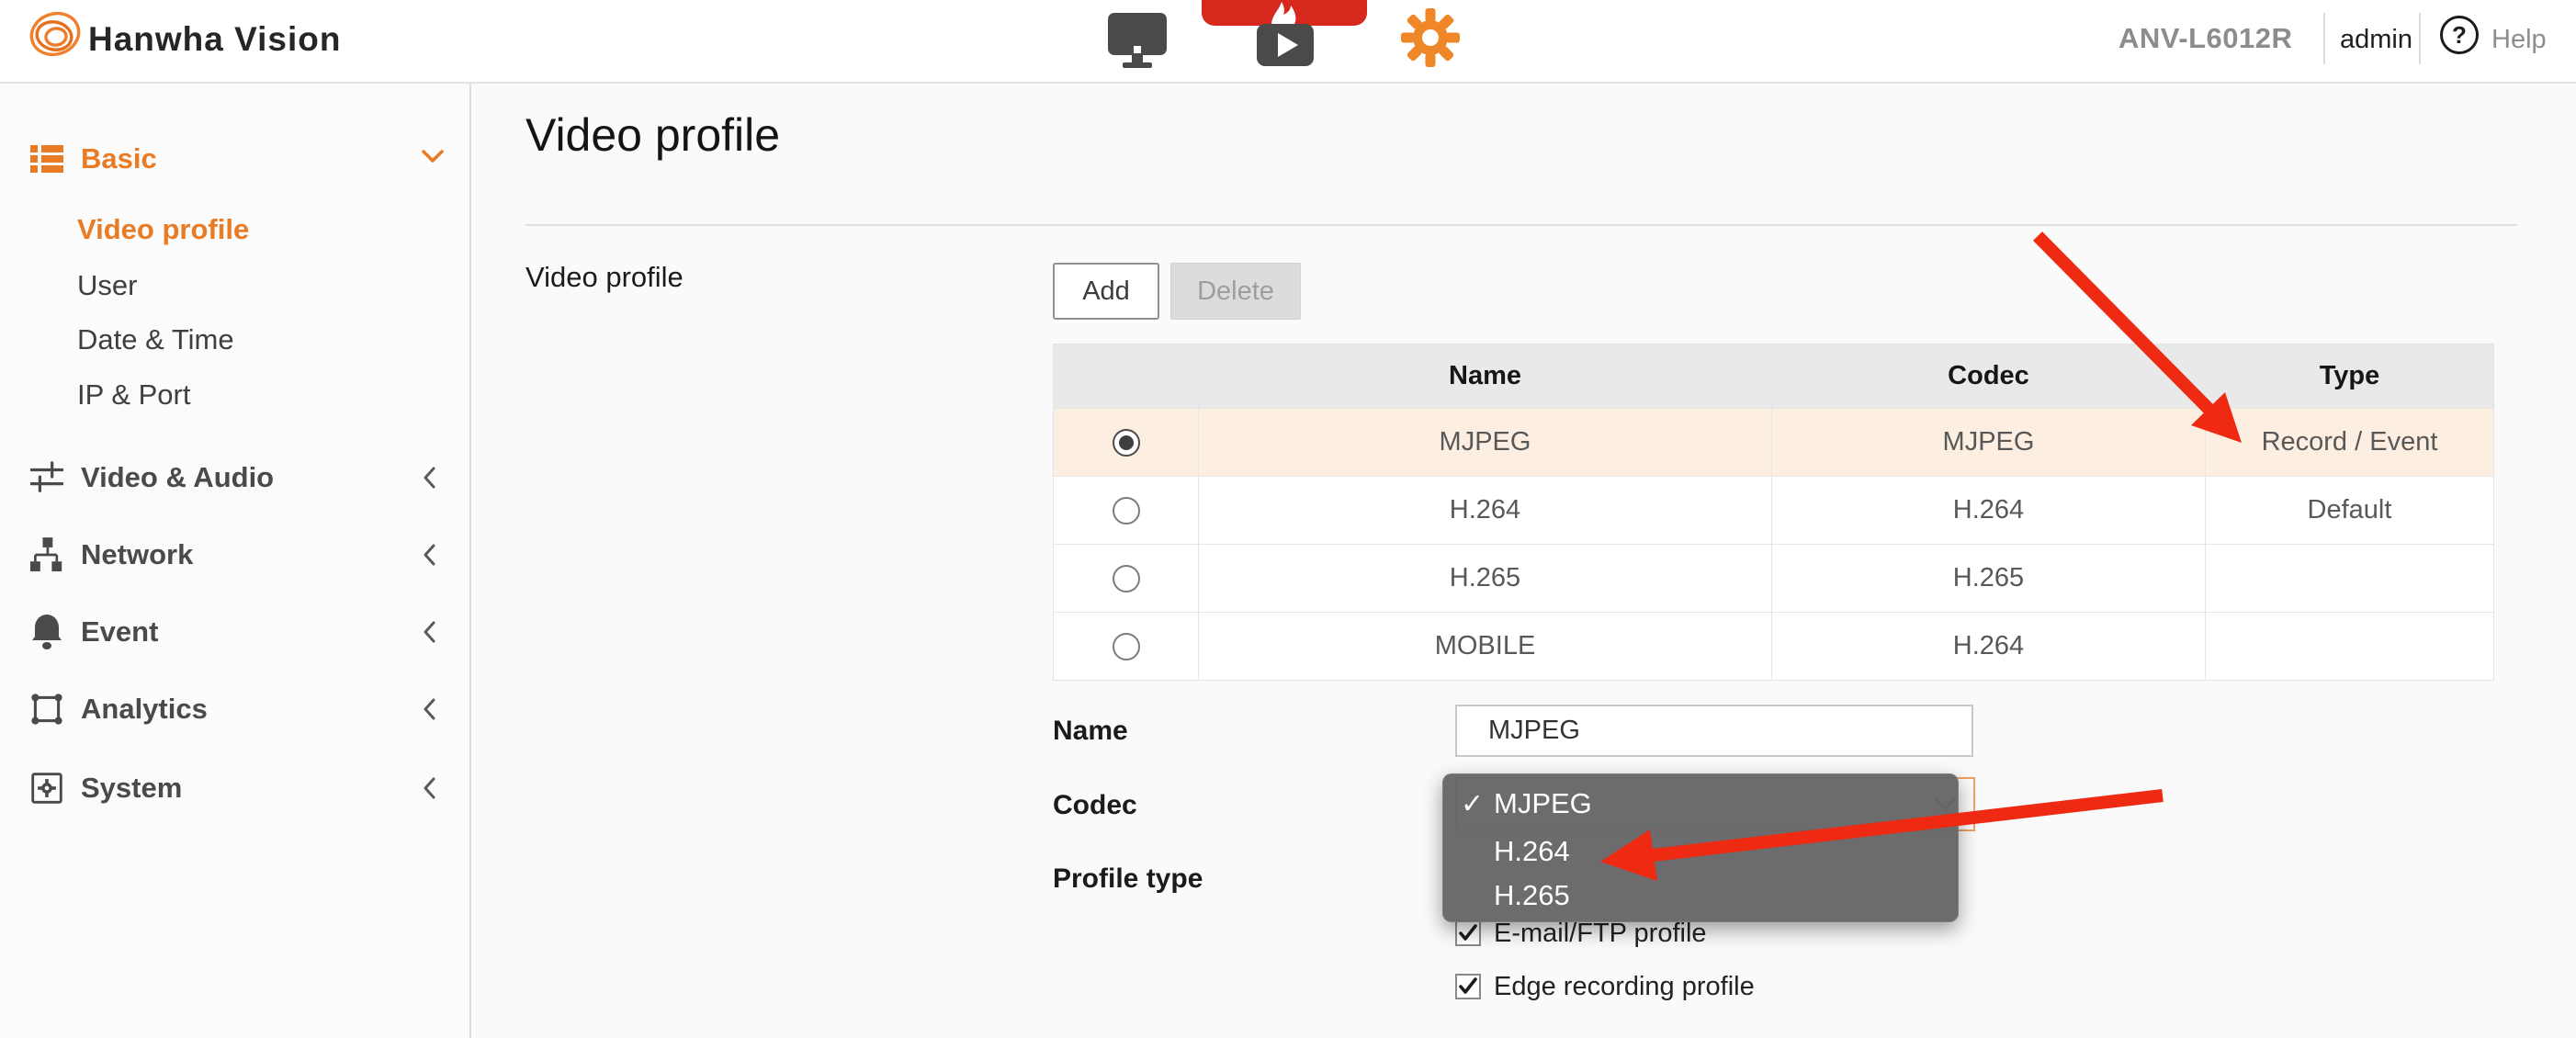 This screenshot has width=2576, height=1038. I want to click on network-icon, so click(46, 554).